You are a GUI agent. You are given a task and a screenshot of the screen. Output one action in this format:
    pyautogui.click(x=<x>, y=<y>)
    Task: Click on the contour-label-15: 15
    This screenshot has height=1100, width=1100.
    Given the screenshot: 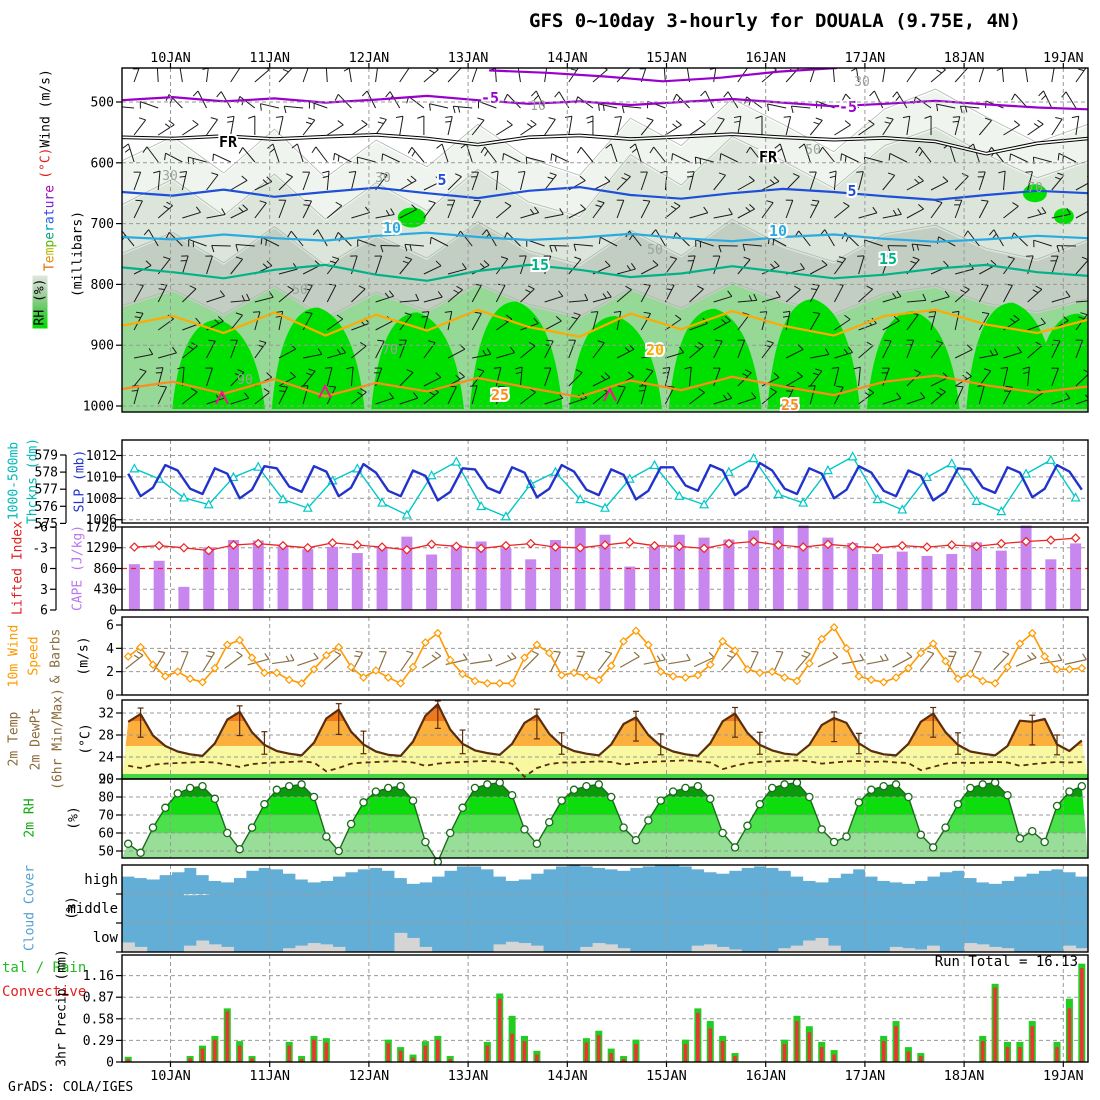 What is the action you would take?
    pyautogui.click(x=540, y=265)
    